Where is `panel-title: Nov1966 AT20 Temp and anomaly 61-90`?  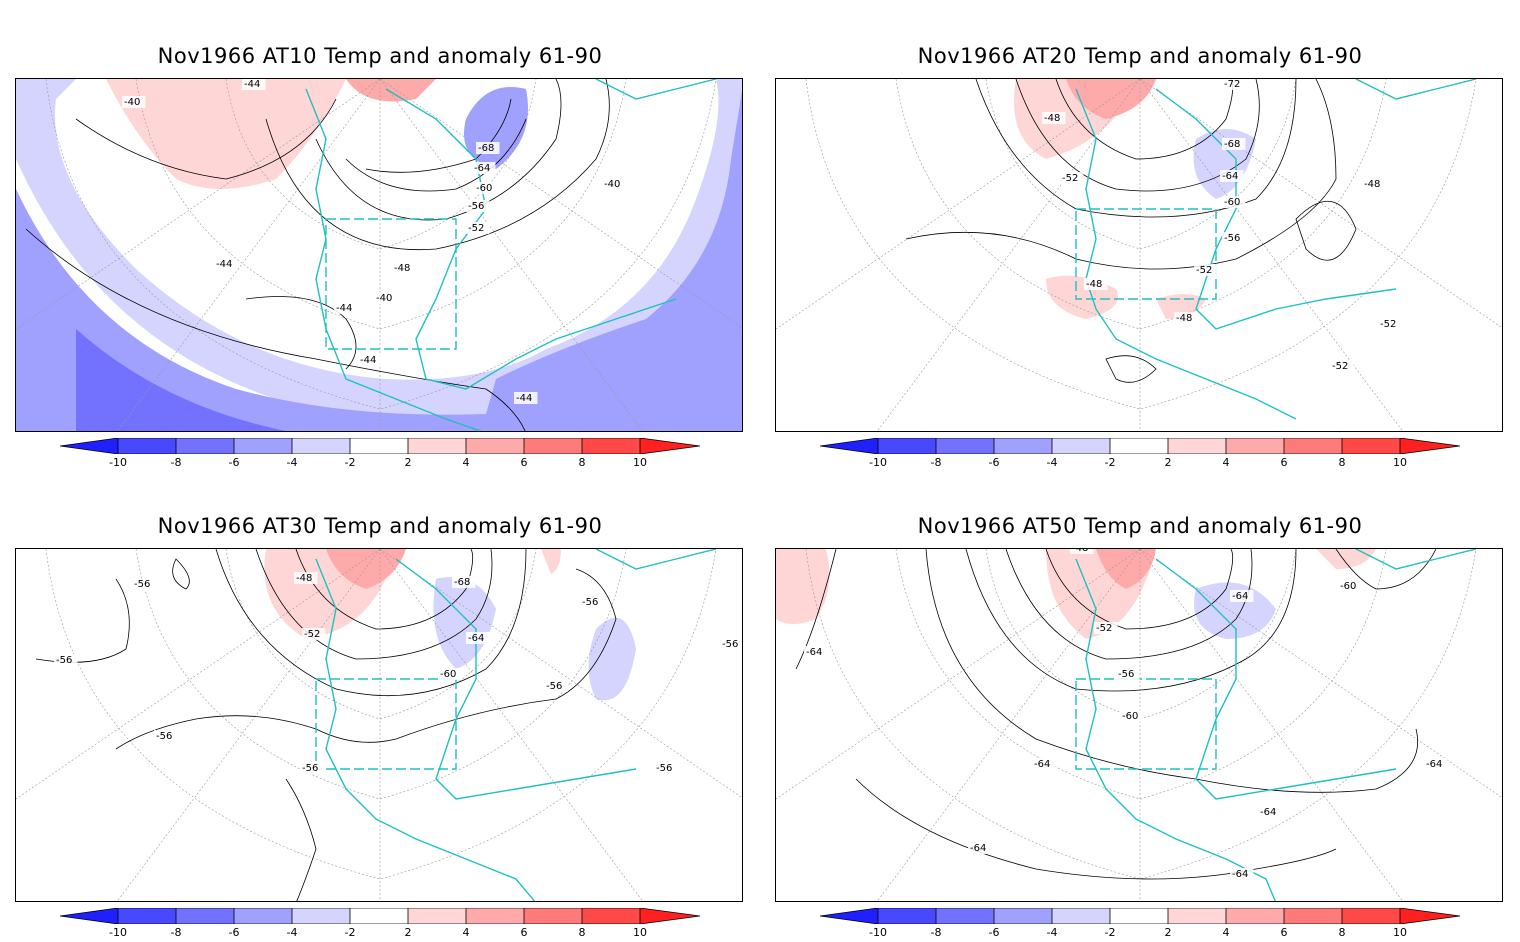
panel-title: Nov1966 AT20 Temp and anomaly 61-90 is located at coordinates (1140, 56).